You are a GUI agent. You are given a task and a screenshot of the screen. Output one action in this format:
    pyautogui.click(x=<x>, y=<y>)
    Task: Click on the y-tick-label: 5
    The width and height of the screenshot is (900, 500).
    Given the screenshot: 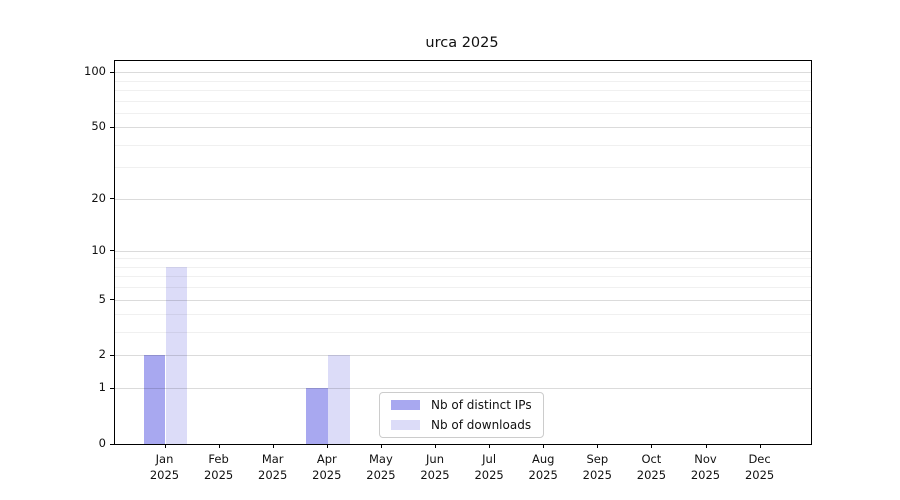 What is the action you would take?
    pyautogui.click(x=102, y=298)
    